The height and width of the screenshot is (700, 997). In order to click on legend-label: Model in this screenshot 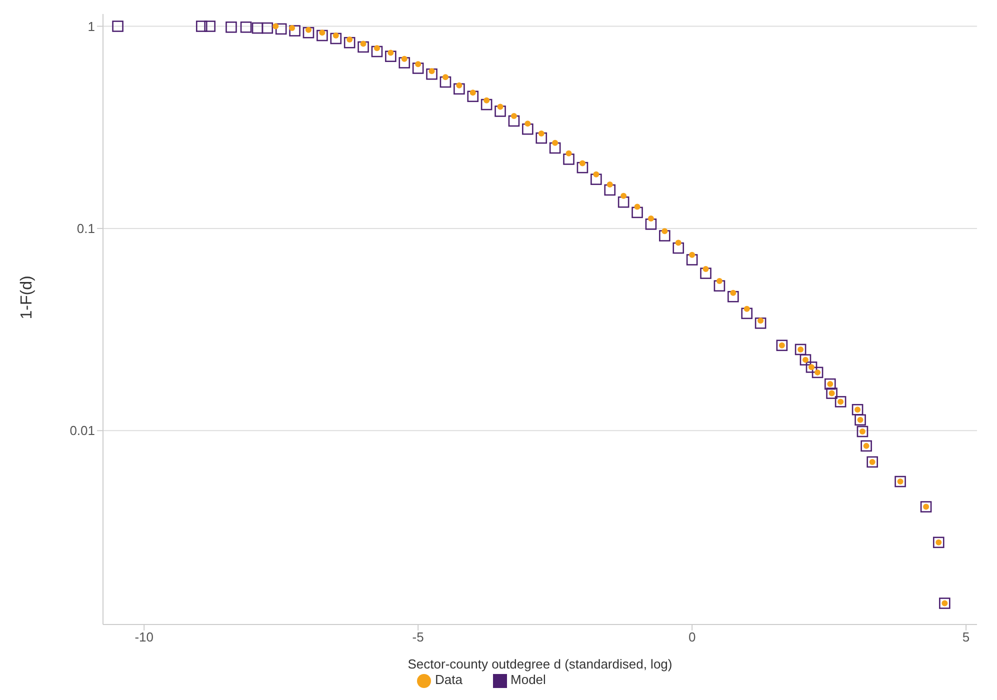, I will do `click(528, 680)`.